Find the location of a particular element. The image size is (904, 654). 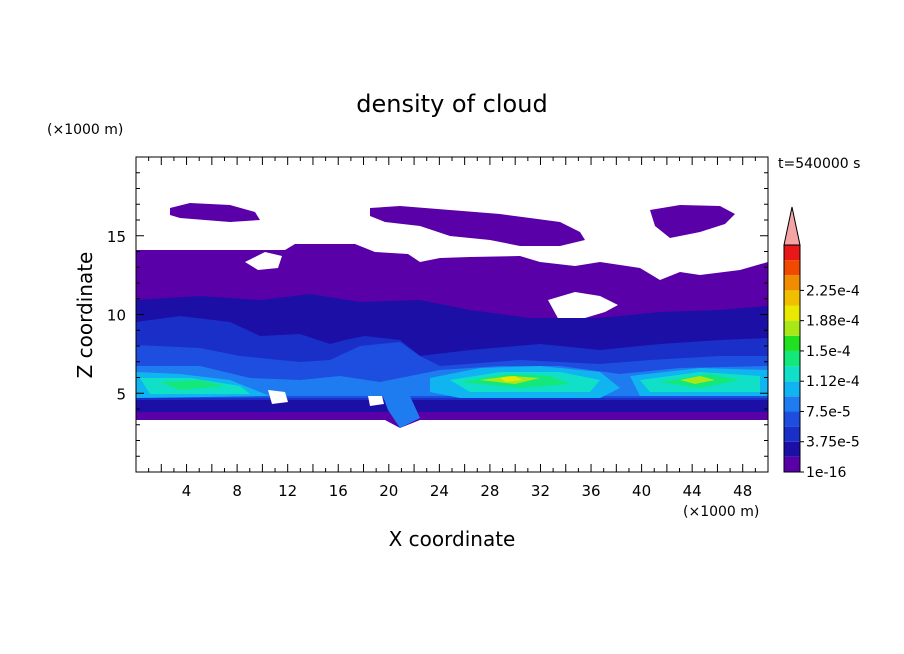

y-unit-label: (×1000 m) is located at coordinates (85, 130).